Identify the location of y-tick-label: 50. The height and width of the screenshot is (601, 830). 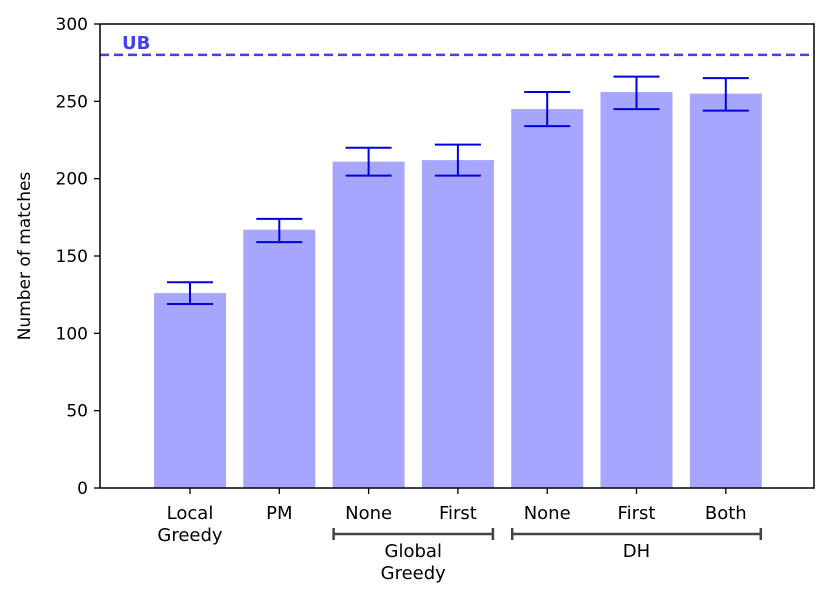
(77, 412).